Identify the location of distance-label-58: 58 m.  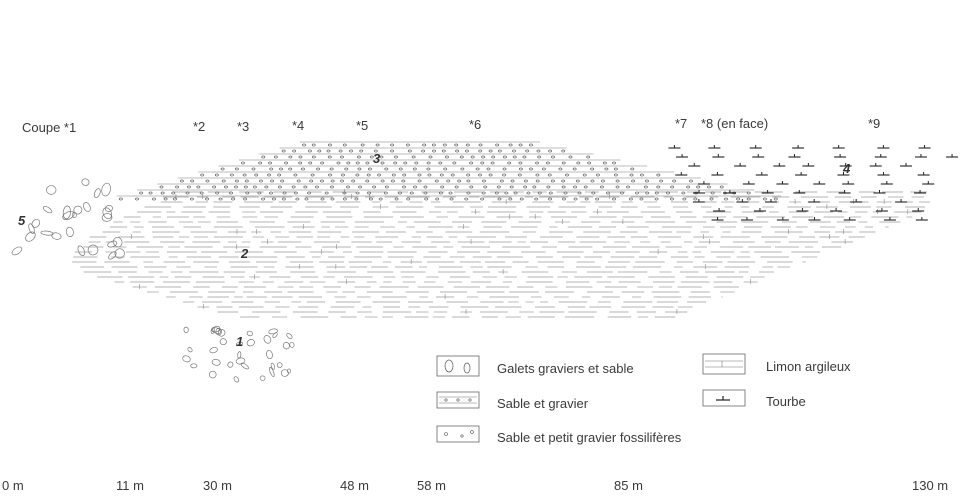
(431, 485).